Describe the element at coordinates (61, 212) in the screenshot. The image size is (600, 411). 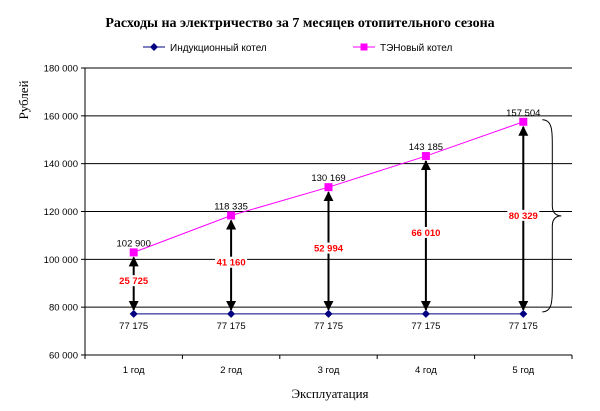
I see `y-tick-label: 120 000` at that location.